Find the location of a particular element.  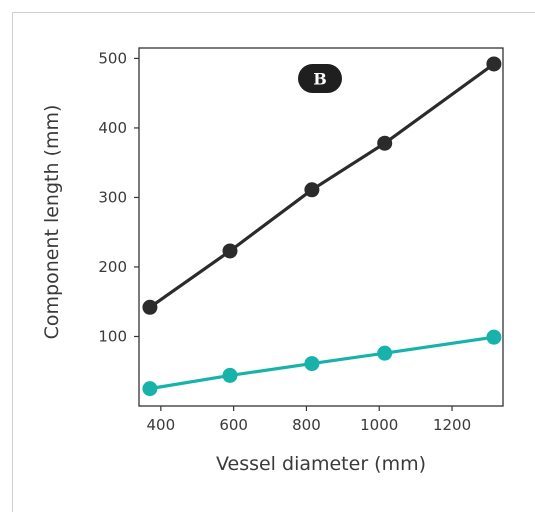

y-tick-label: 500 is located at coordinates (112, 58).